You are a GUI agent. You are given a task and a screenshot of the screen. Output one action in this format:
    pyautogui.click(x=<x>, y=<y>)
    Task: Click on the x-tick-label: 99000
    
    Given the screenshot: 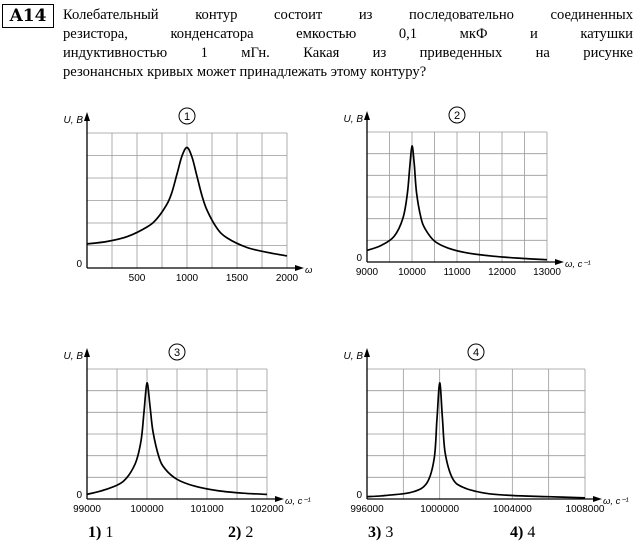 What is the action you would take?
    pyautogui.click(x=87, y=509)
    